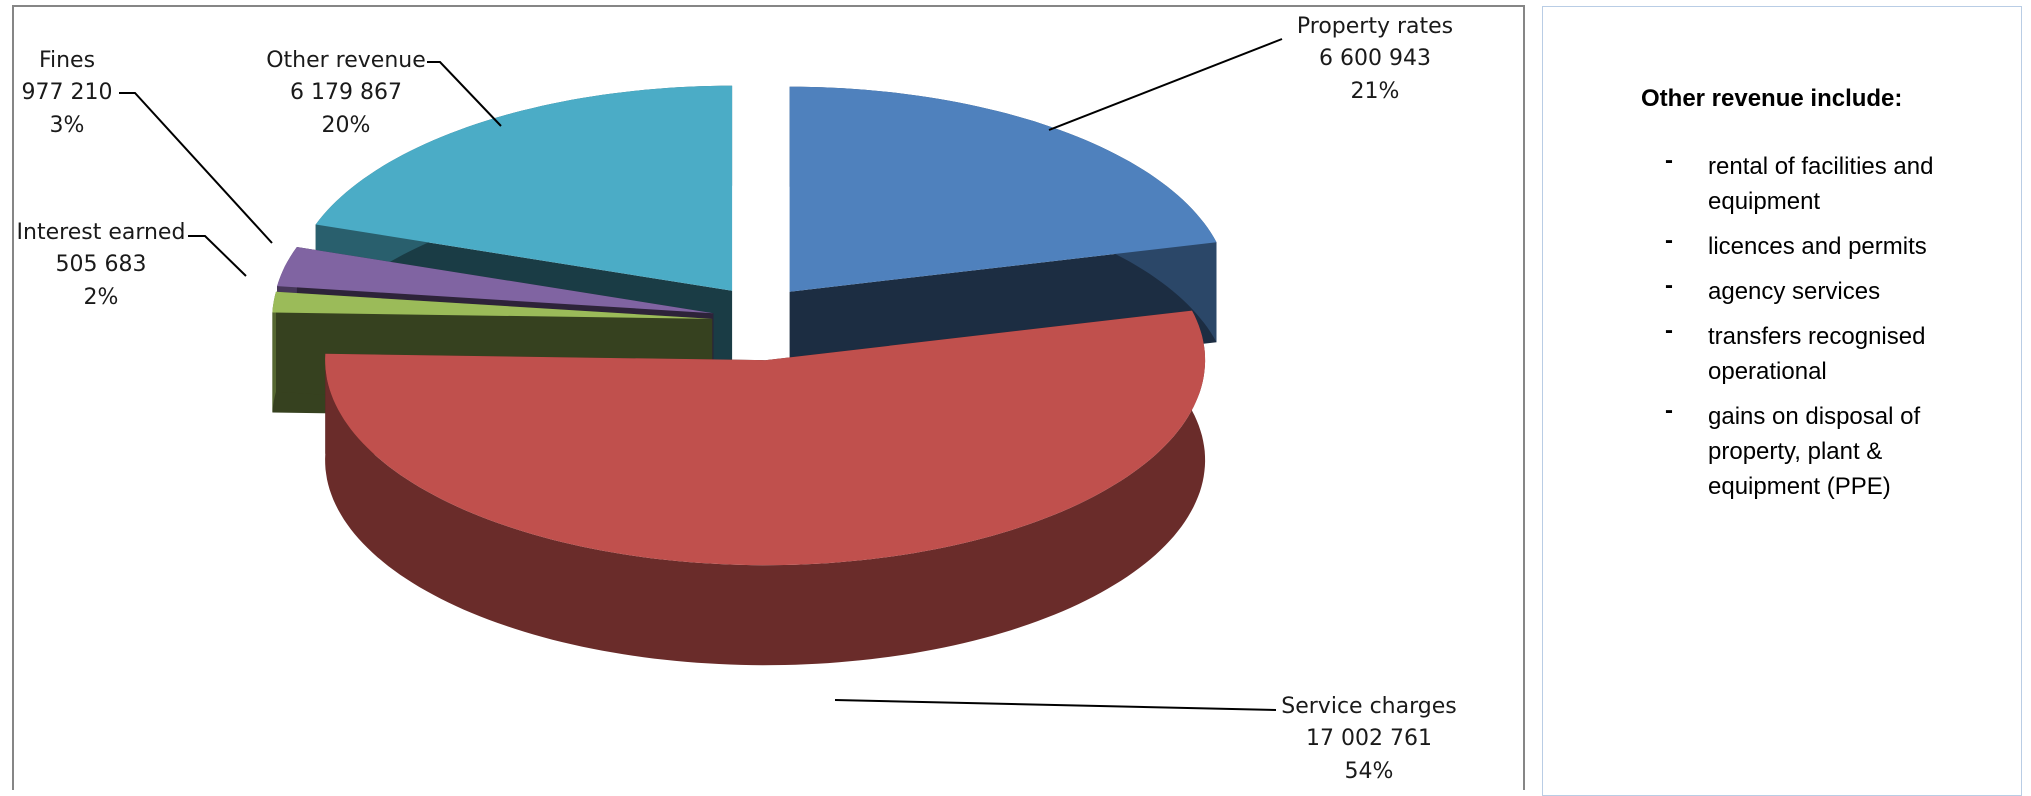 Image resolution: width=2031 pixels, height=796 pixels. What do you see at coordinates (67, 125) in the screenshot?
I see `label-percent: 3%` at bounding box center [67, 125].